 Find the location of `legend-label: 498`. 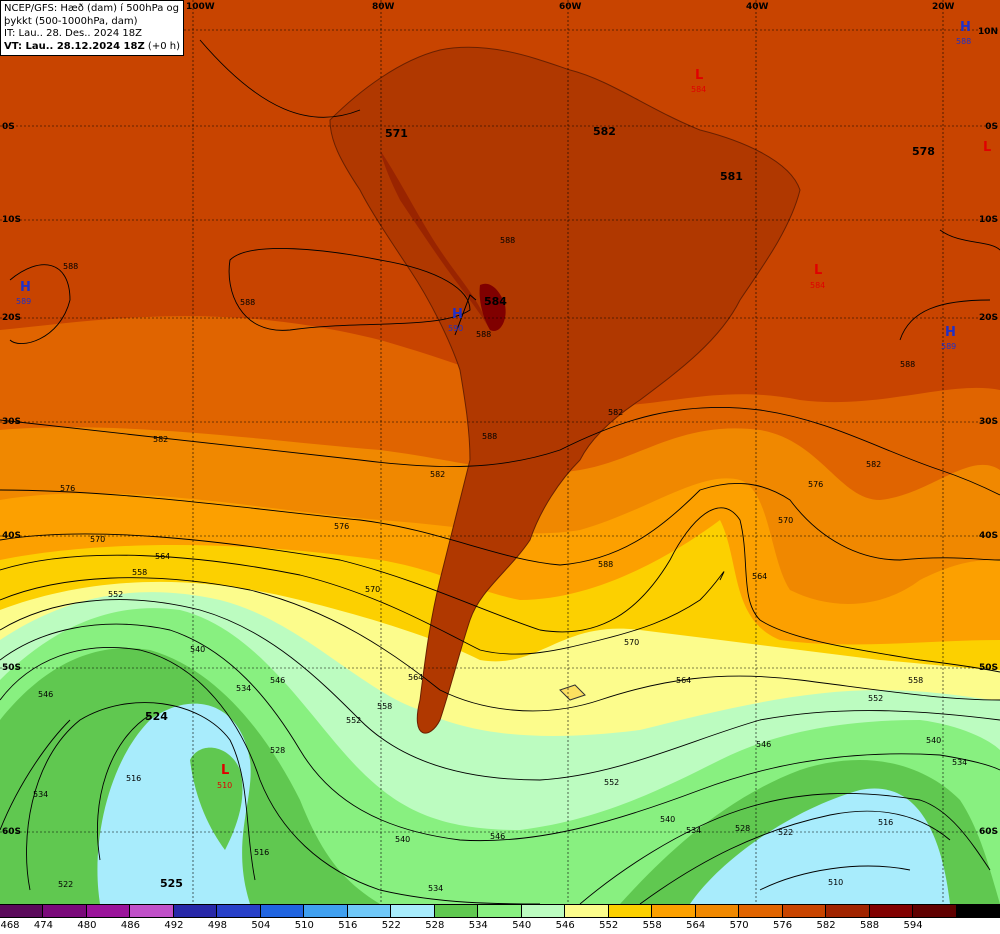

legend-label: 498 is located at coordinates (217, 925).